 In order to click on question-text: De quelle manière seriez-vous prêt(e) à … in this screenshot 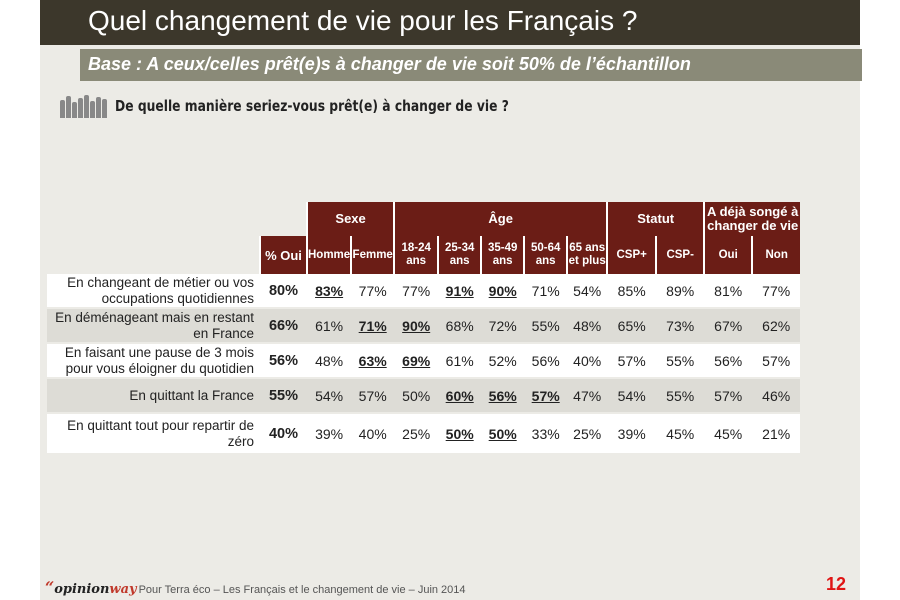, I will do `click(312, 106)`.